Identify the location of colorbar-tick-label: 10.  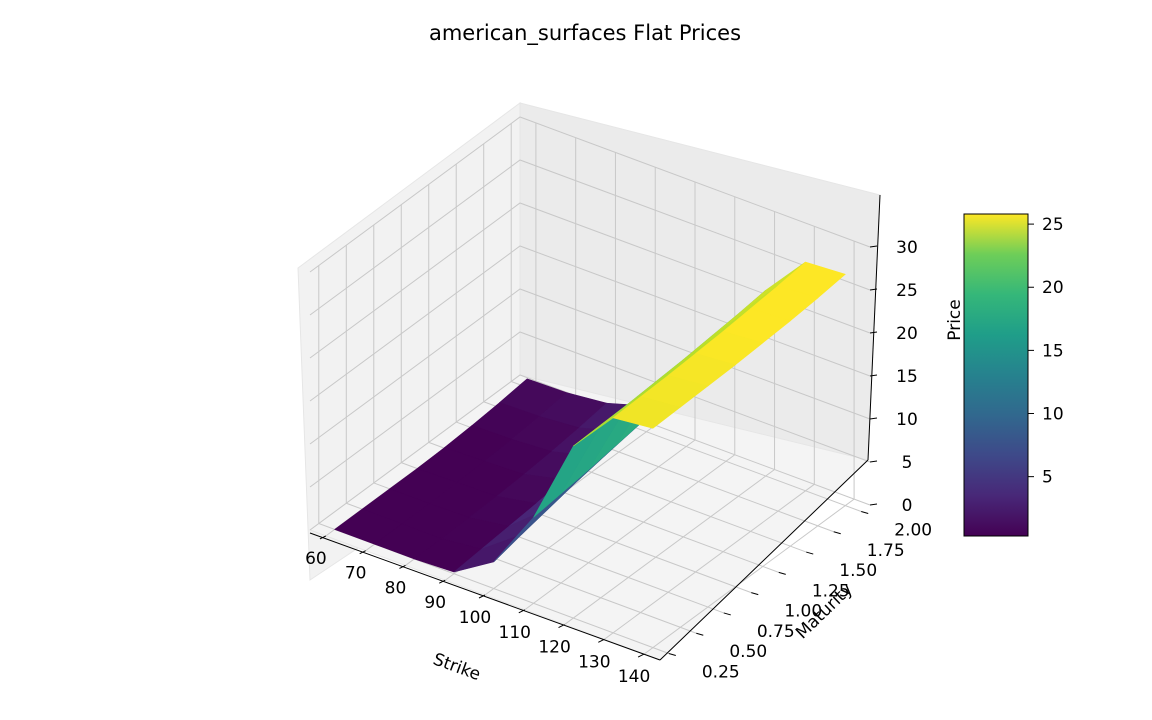
(1053, 415).